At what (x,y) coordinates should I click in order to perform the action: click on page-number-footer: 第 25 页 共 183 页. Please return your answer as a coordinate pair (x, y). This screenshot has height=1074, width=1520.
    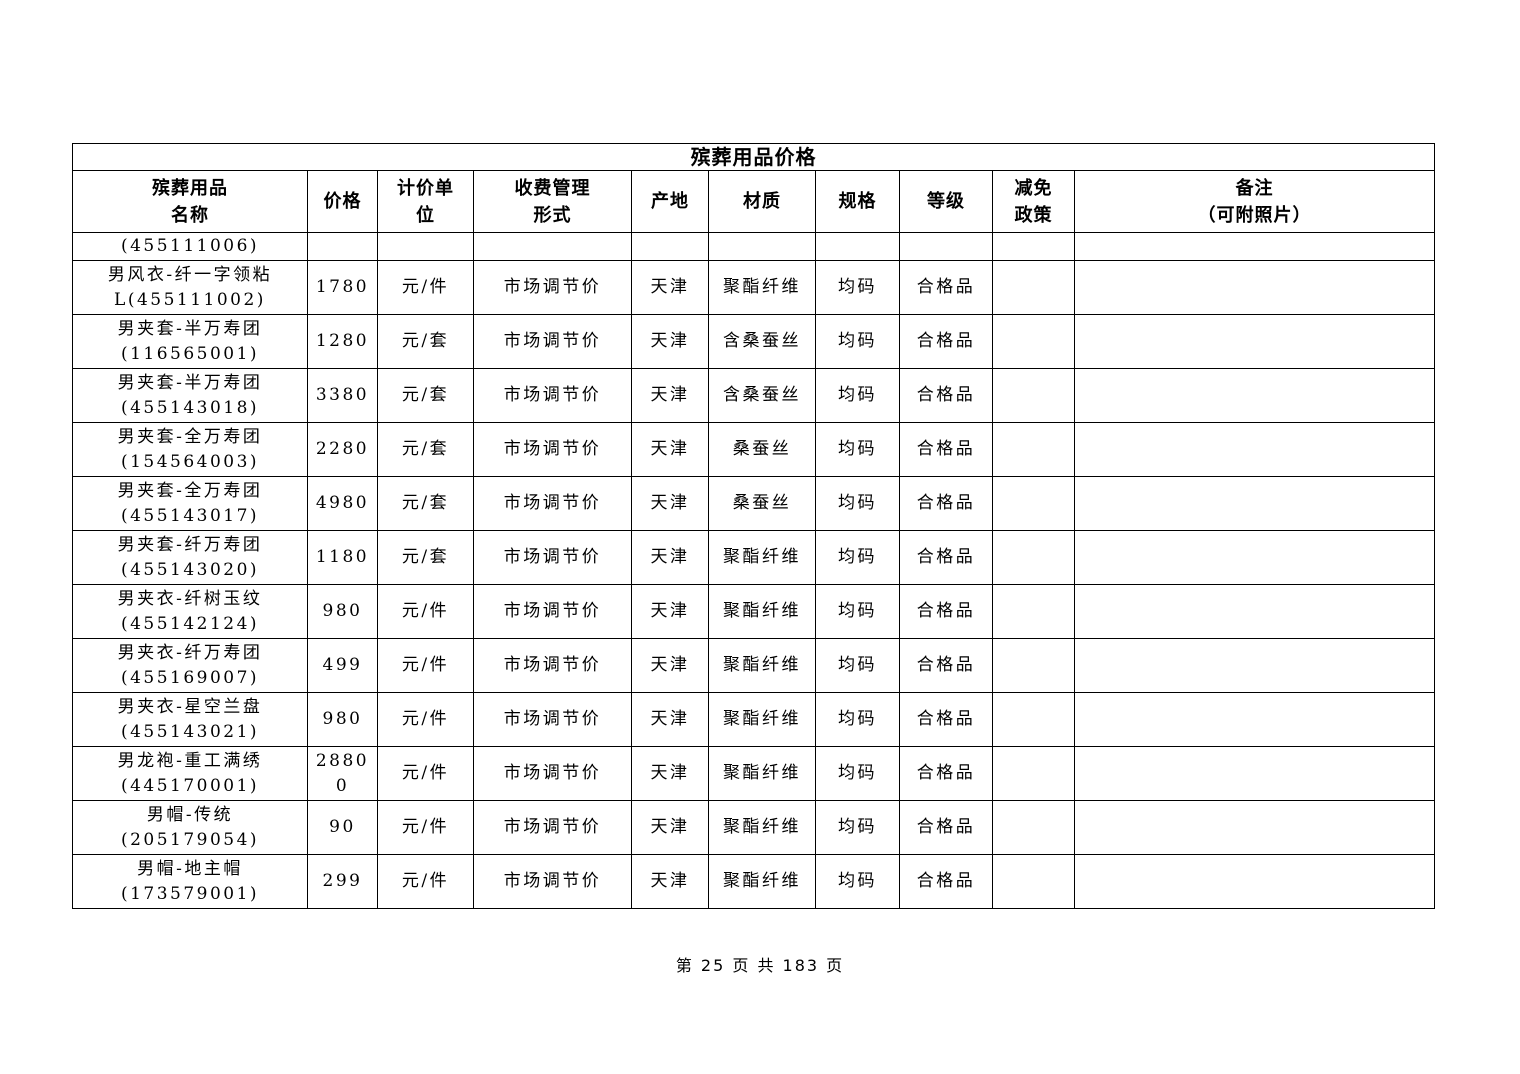
    Looking at the image, I should click on (760, 965).